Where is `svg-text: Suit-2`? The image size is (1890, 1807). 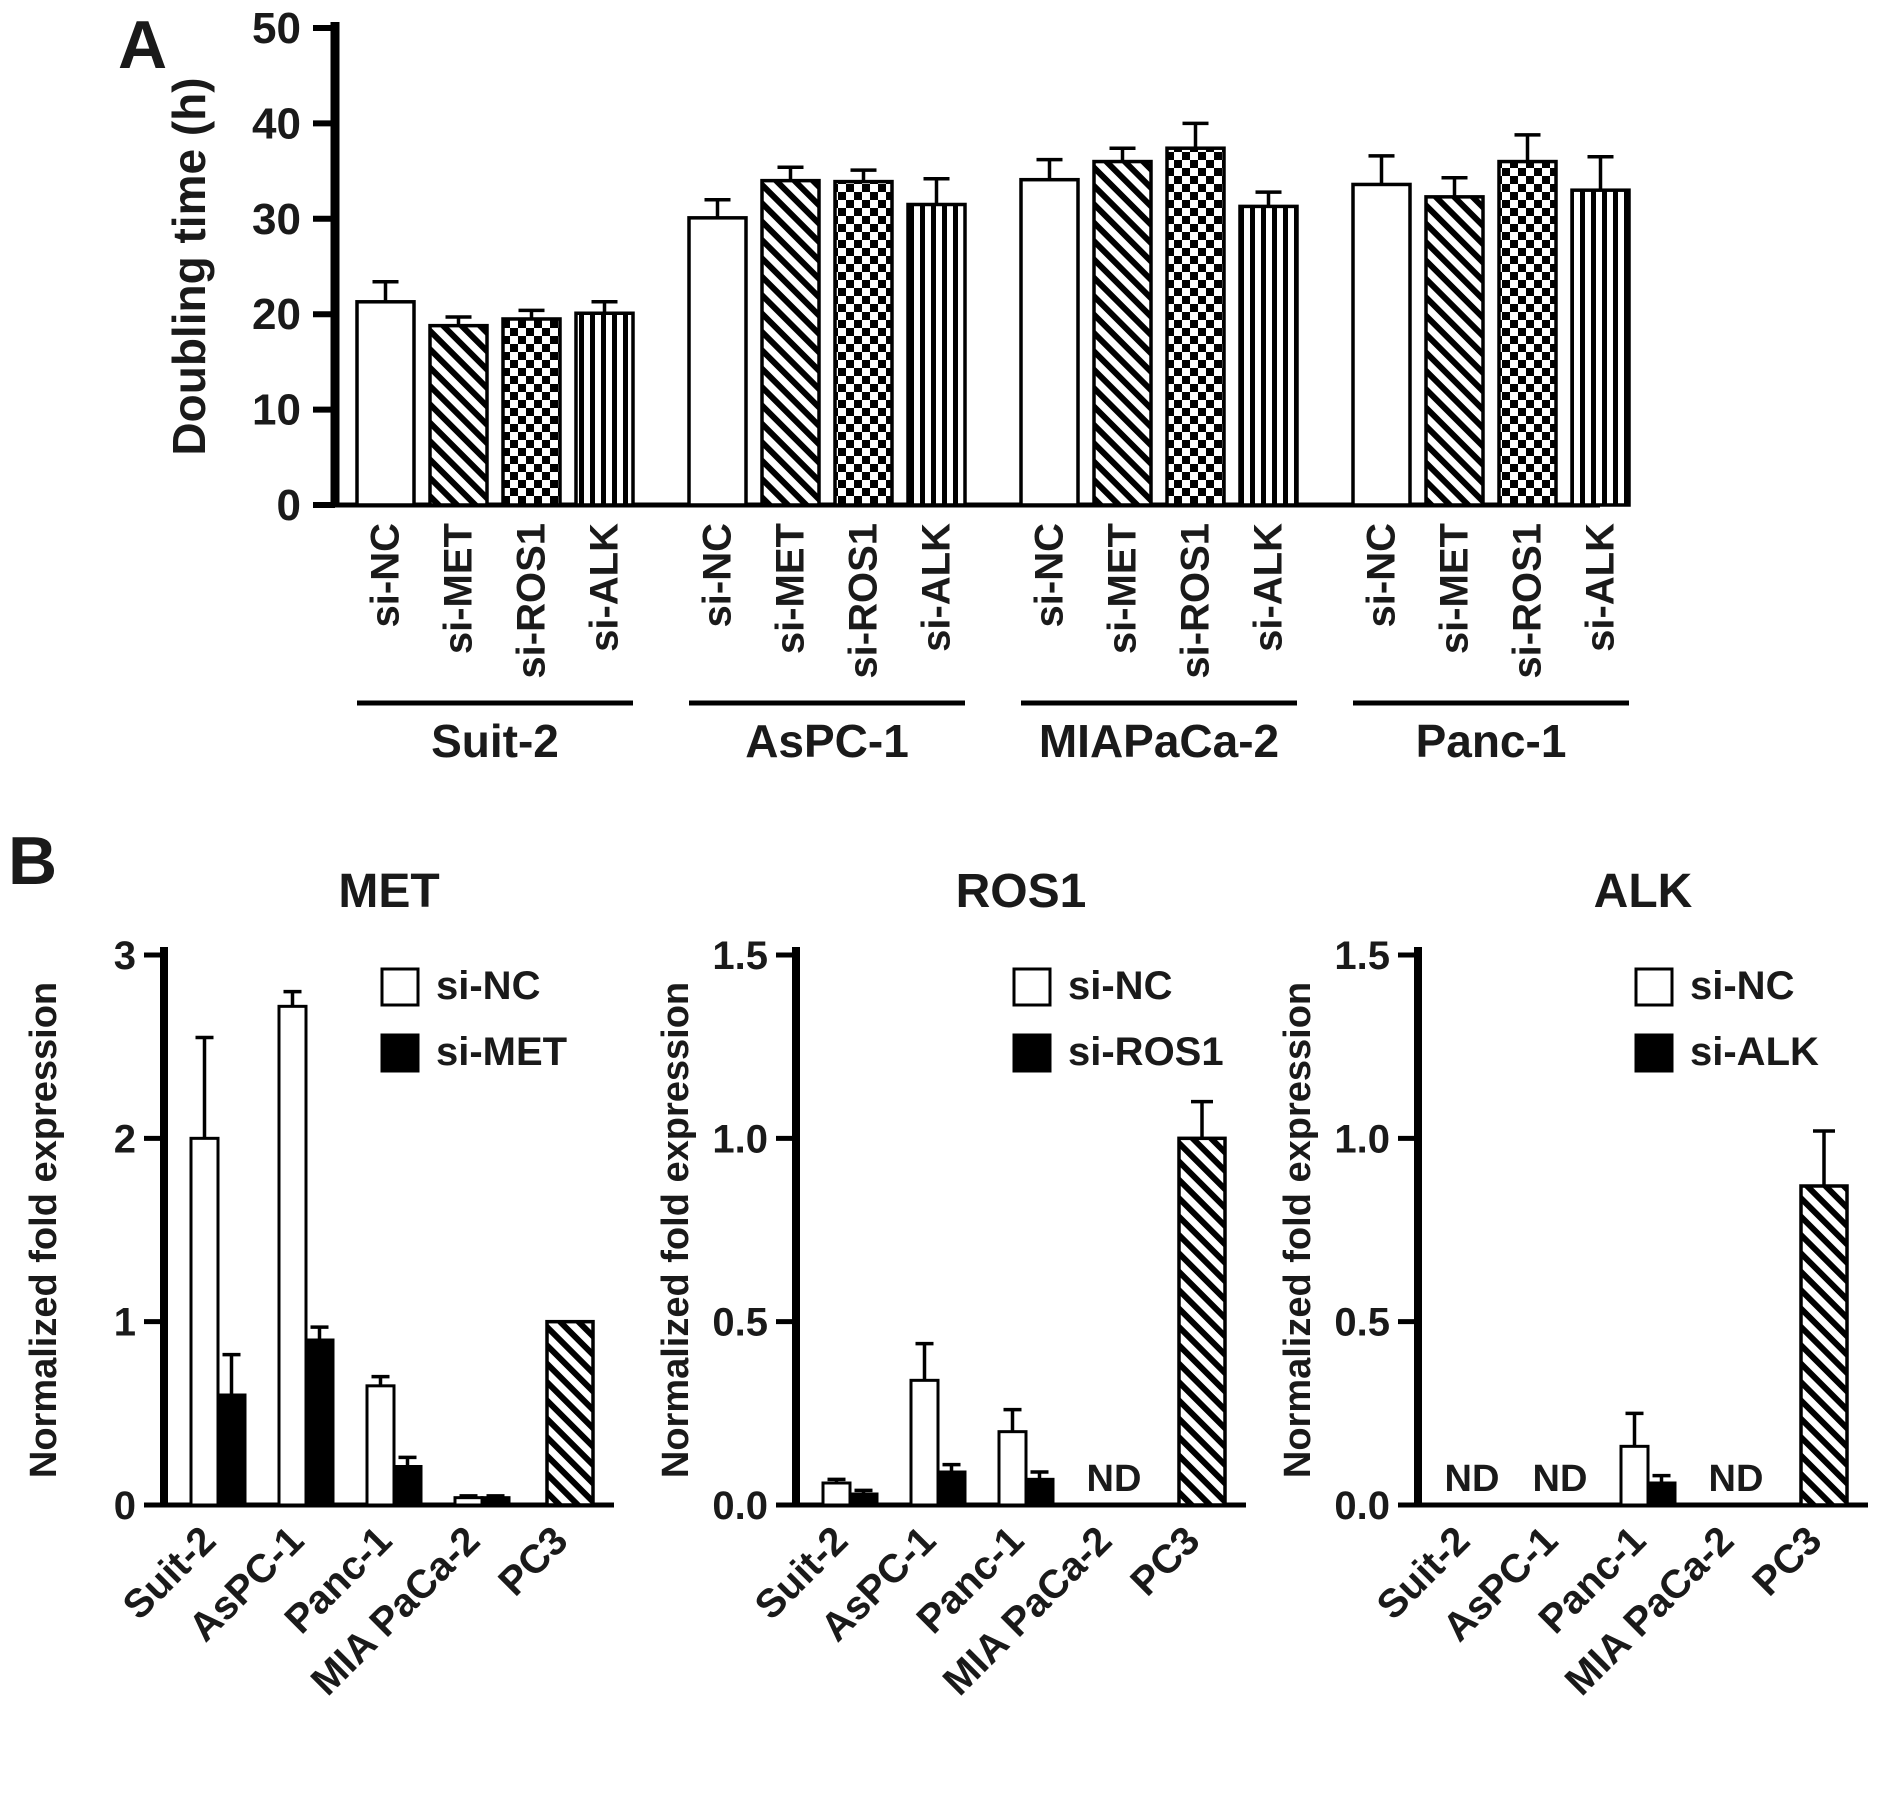 svg-text: Suit-2 is located at coordinates (495, 741).